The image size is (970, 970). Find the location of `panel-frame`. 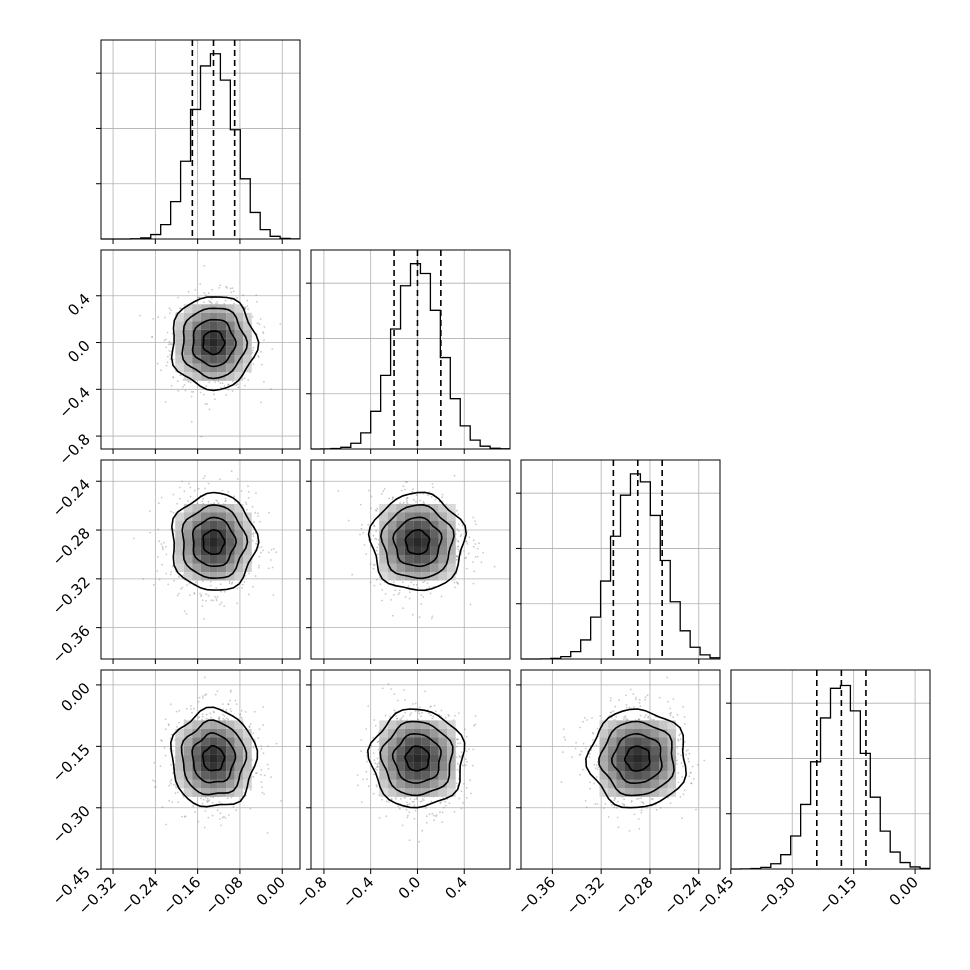

panel-frame is located at coordinates (620, 559).